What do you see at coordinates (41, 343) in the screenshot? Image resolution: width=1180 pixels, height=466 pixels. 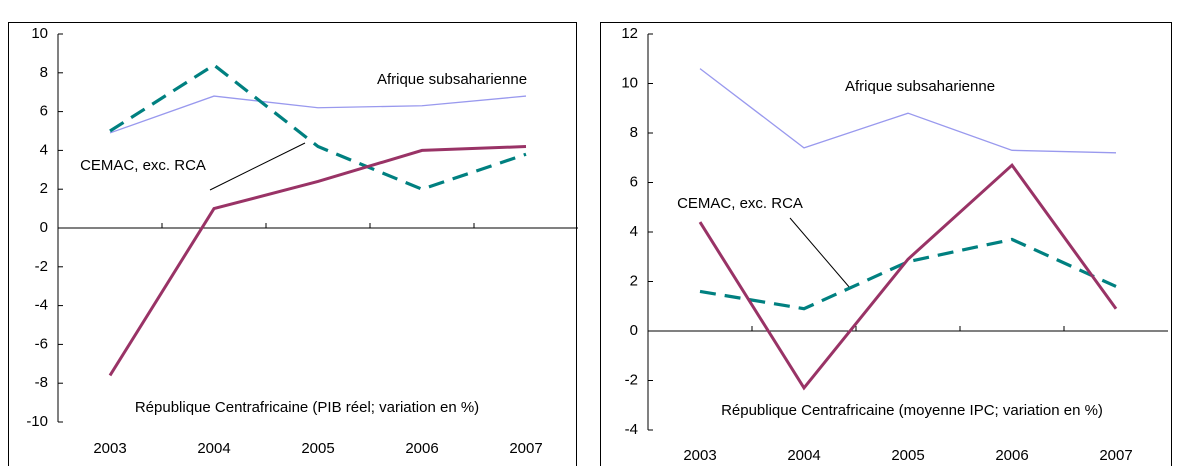 I see `y-tick-label: -6` at bounding box center [41, 343].